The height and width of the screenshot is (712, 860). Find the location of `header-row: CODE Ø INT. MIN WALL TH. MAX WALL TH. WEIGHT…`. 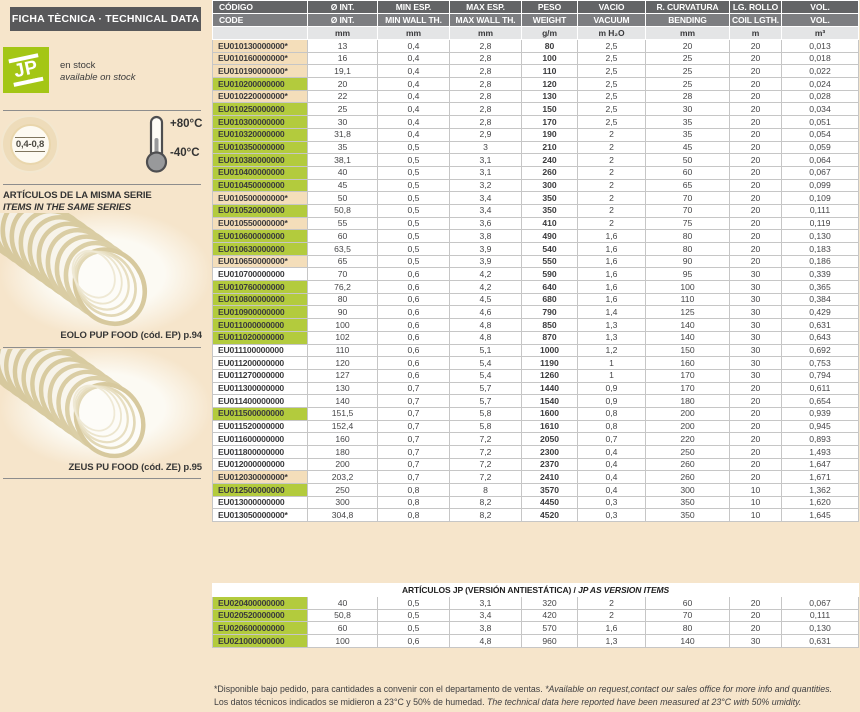

header-row: CODE Ø INT. MIN WALL TH. MAX WALL TH. WEIGHT… is located at coordinates (535, 20).